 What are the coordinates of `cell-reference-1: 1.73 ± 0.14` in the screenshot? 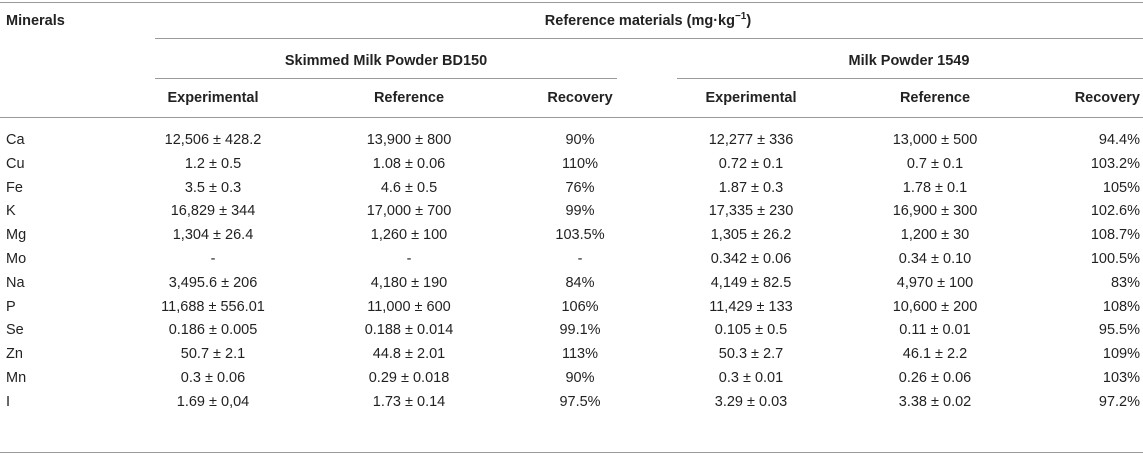 It's located at (409, 402).